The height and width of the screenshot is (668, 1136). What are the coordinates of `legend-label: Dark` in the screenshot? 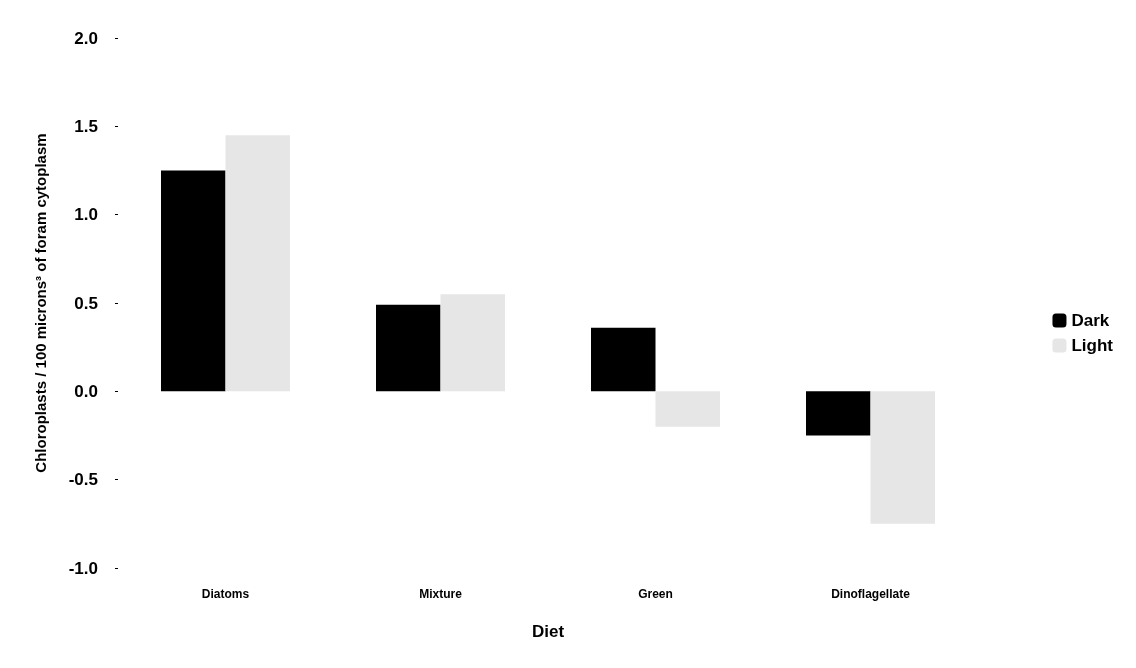 It's located at (1090, 320).